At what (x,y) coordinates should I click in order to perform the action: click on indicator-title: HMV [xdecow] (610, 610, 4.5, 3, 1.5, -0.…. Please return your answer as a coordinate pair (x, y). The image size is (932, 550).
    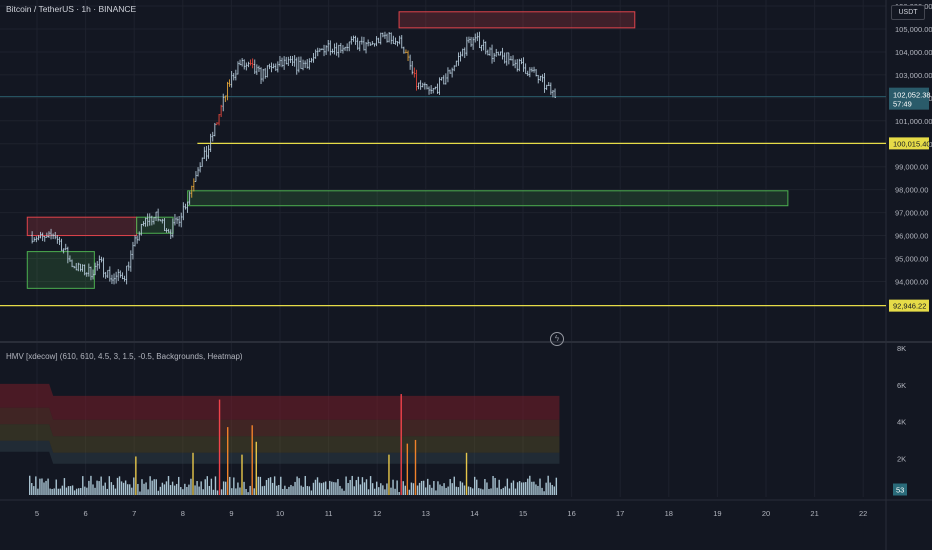
    Looking at the image, I should click on (124, 356).